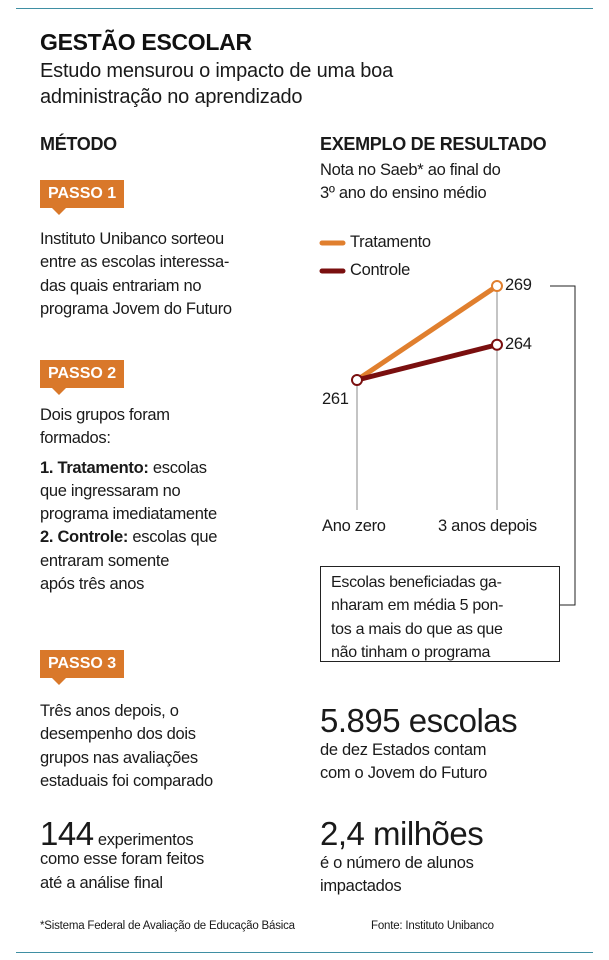 This screenshot has width=609, height=960. What do you see at coordinates (94, 467) in the screenshot?
I see `group-label: 1. Tratamento:` at bounding box center [94, 467].